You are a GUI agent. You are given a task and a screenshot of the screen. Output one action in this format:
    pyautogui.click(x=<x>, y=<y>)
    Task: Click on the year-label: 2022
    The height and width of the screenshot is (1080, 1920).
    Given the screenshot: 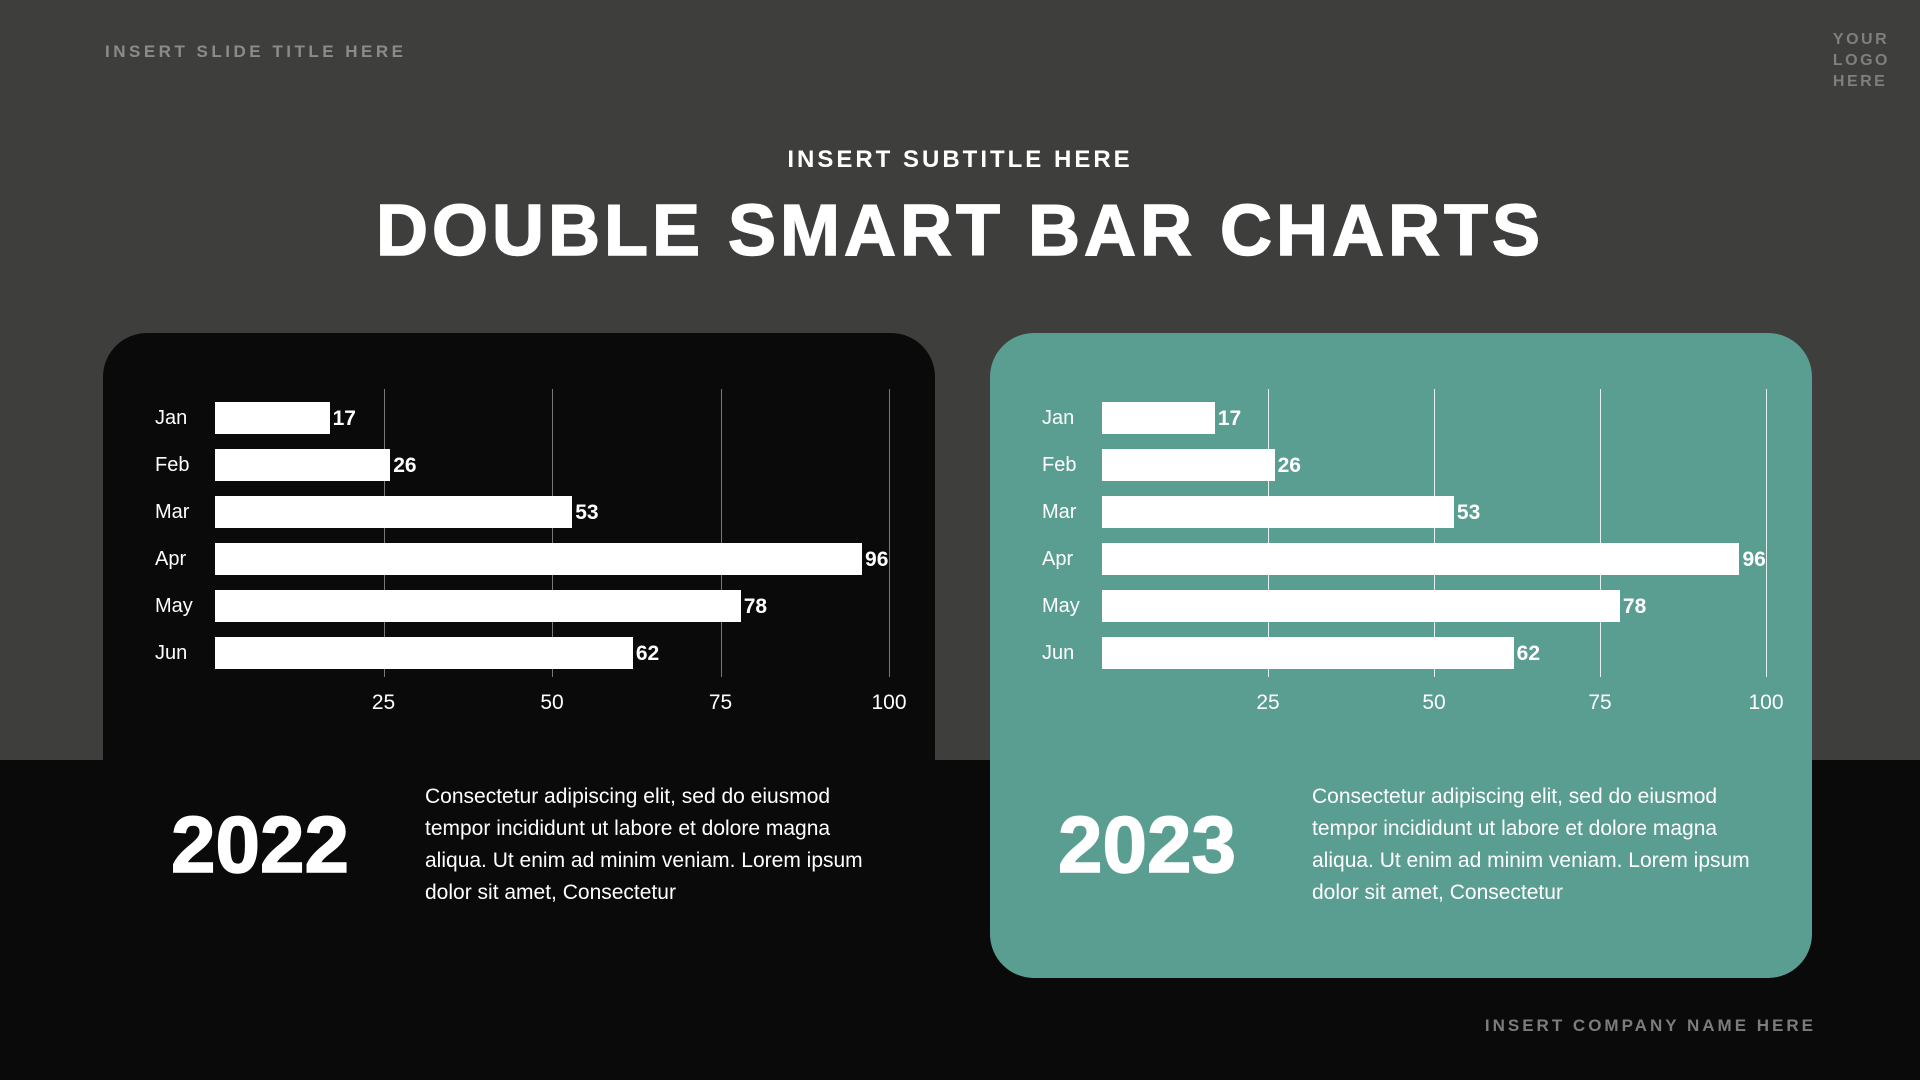 What is the action you would take?
    pyautogui.click(x=259, y=844)
    